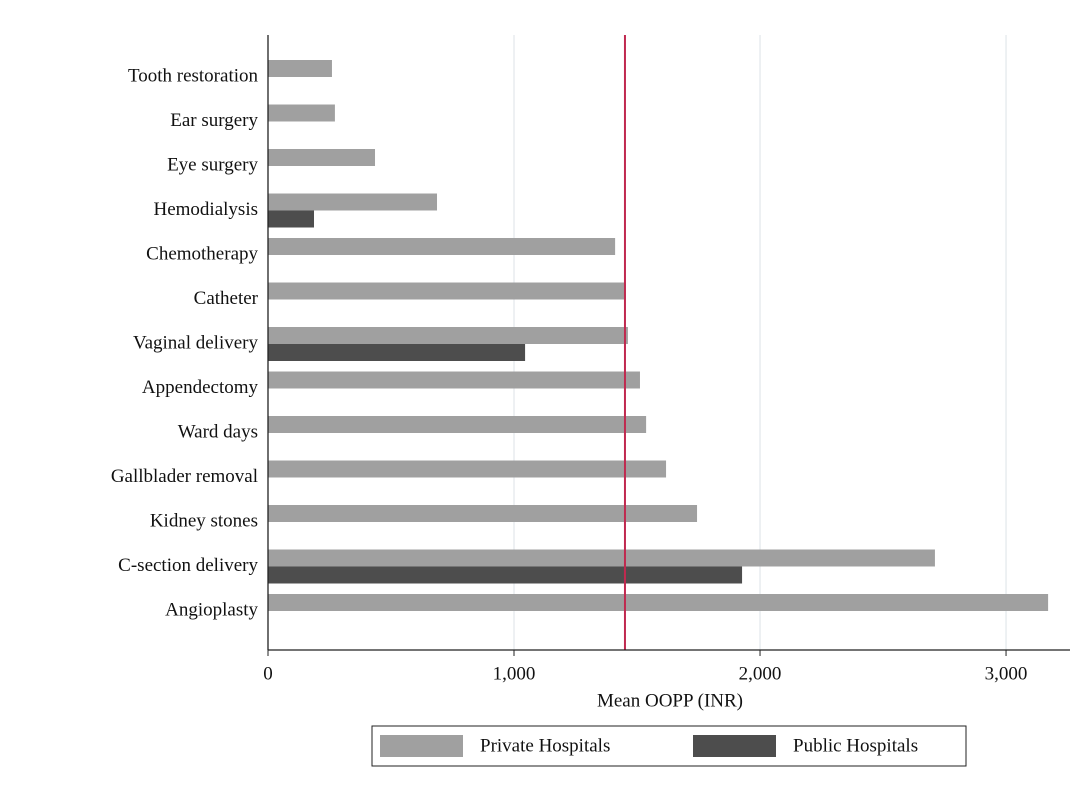  What do you see at coordinates (218, 431) in the screenshot?
I see `y-tick-label: Ward days` at bounding box center [218, 431].